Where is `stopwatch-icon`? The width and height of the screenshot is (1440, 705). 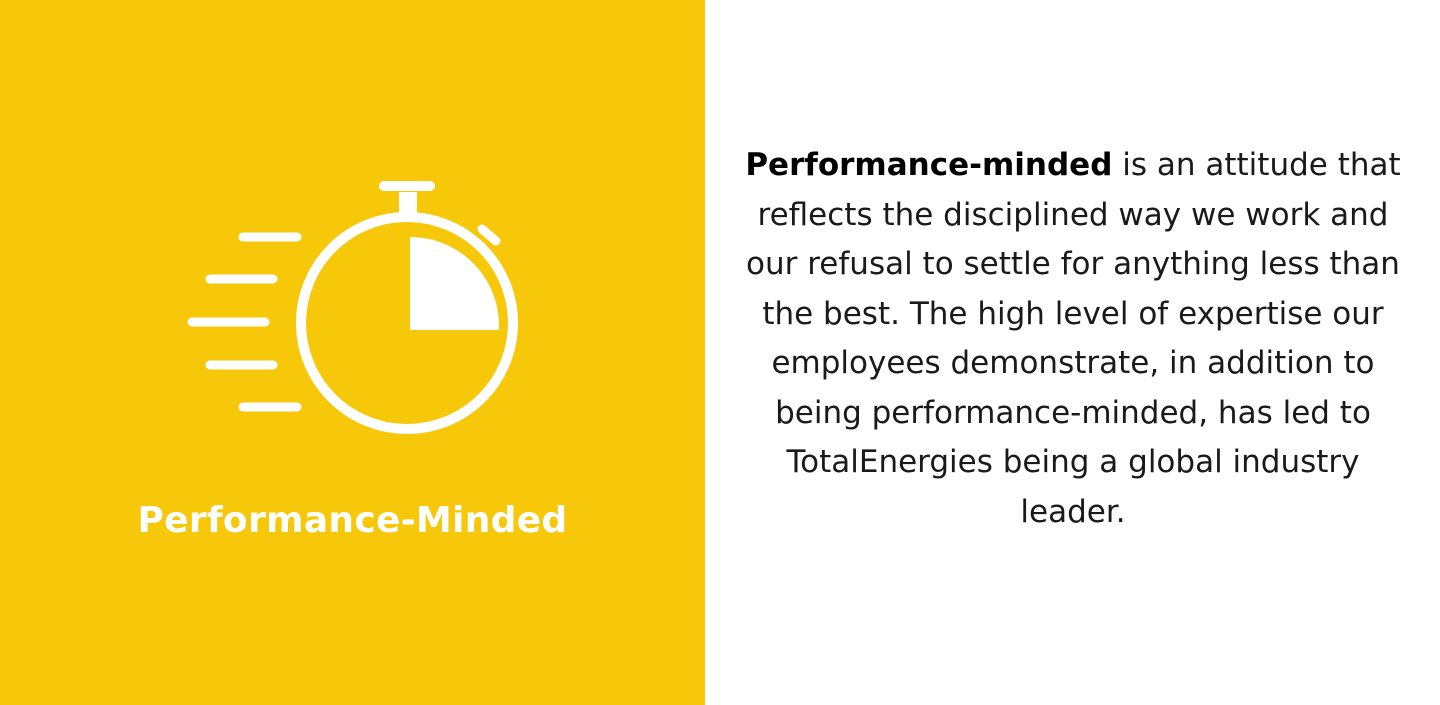 stopwatch-icon is located at coordinates (355, 310).